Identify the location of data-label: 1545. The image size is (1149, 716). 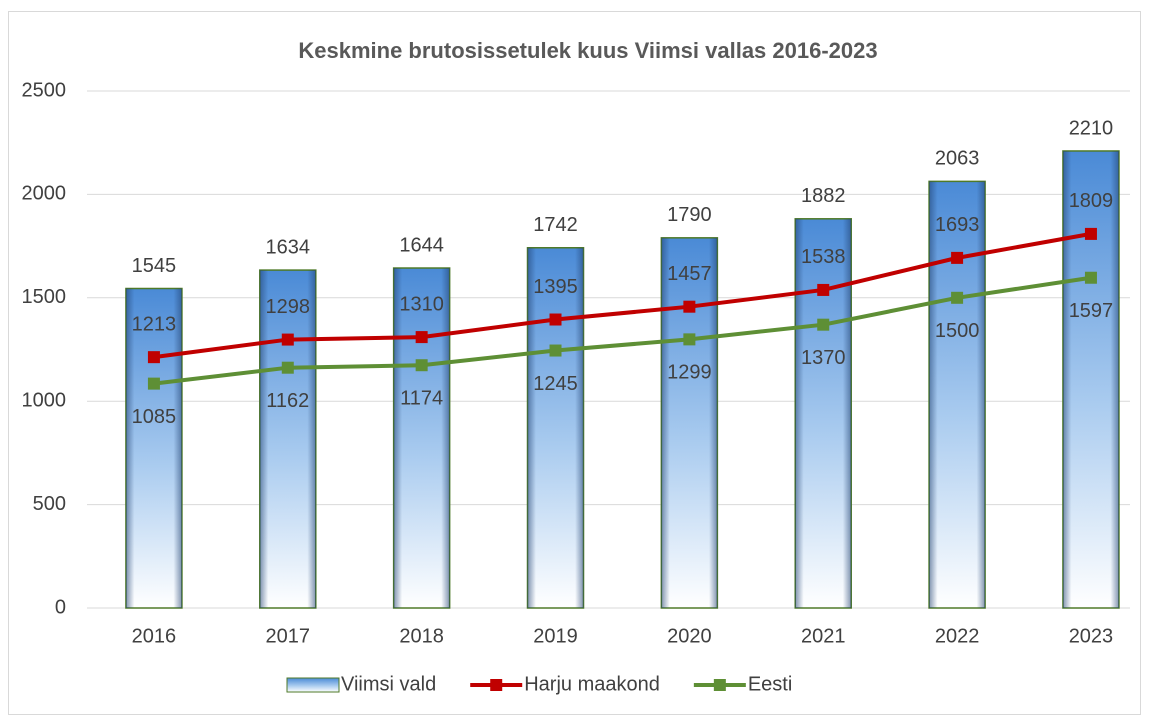
(154, 266).